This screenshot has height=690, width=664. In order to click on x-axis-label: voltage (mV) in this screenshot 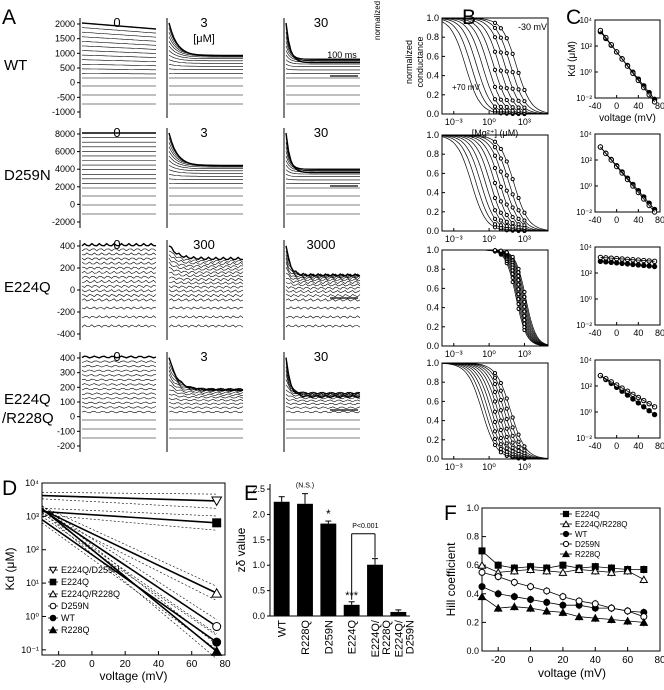, I will do `click(133, 676)`.